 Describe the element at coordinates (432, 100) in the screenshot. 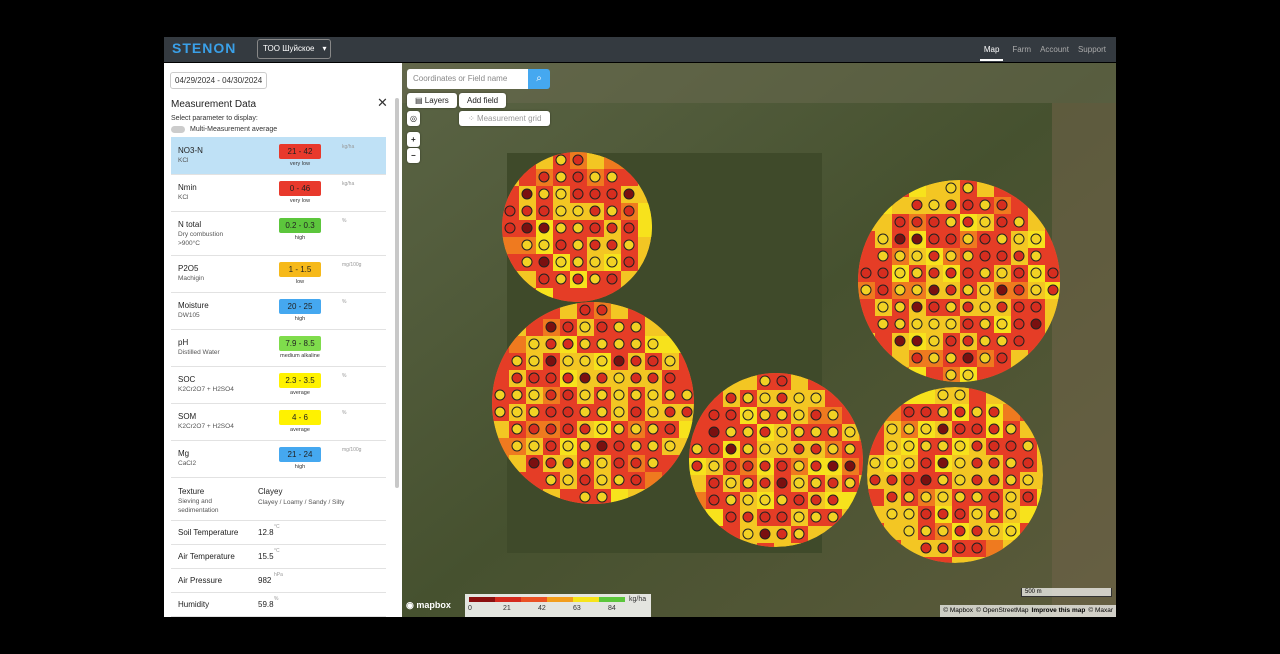

I see `layers-button: ▤ Layers` at that location.